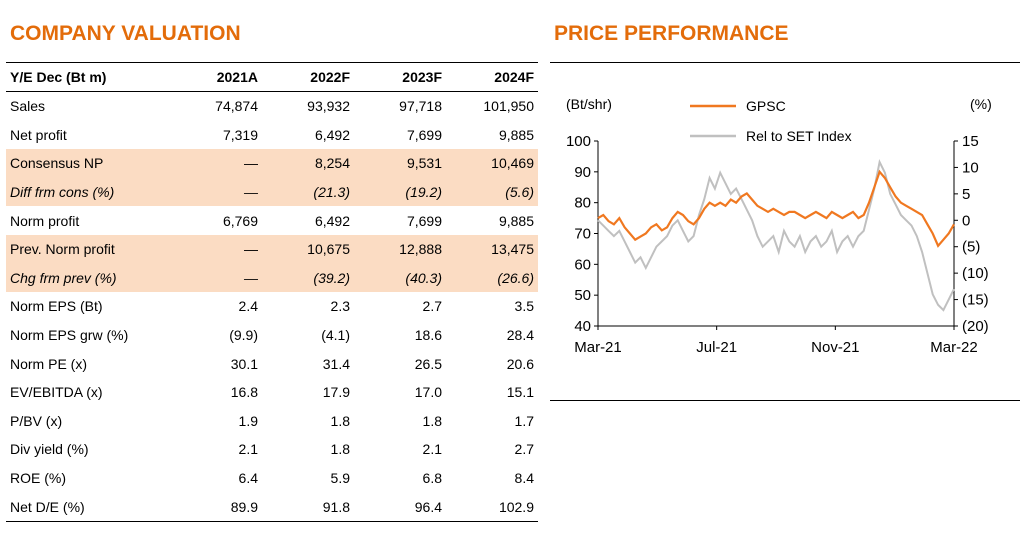  What do you see at coordinates (420, 106) in the screenshot?
I see `row-value: 97,718` at bounding box center [420, 106].